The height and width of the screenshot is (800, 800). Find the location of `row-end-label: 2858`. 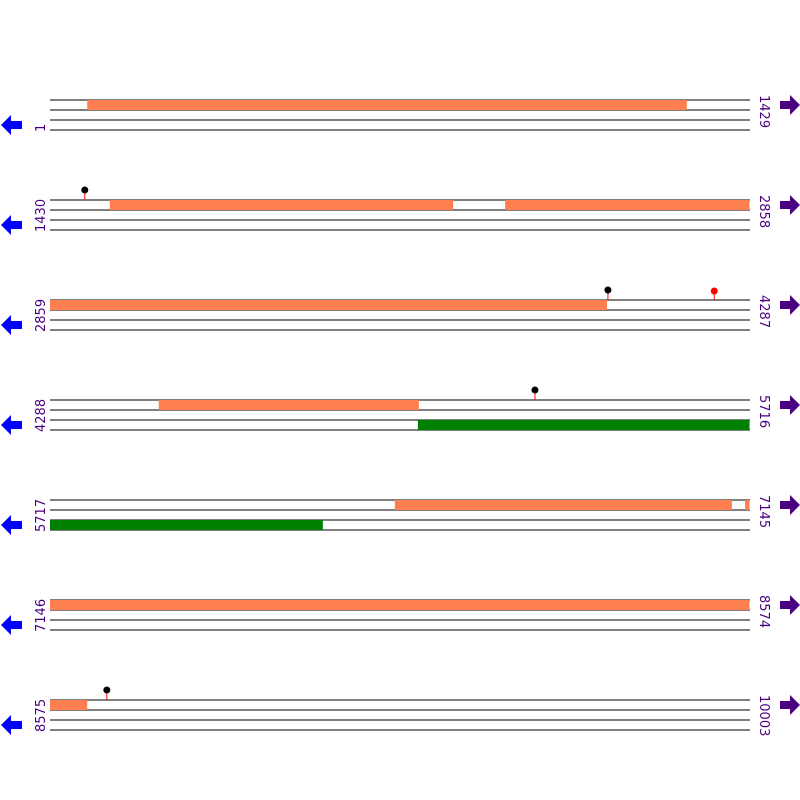

row-end-label: 2858 is located at coordinates (763, 211).